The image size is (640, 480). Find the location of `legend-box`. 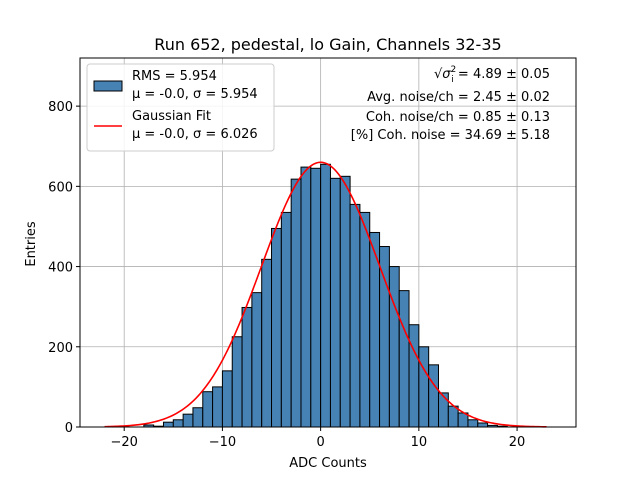

legend-box is located at coordinates (180, 107).